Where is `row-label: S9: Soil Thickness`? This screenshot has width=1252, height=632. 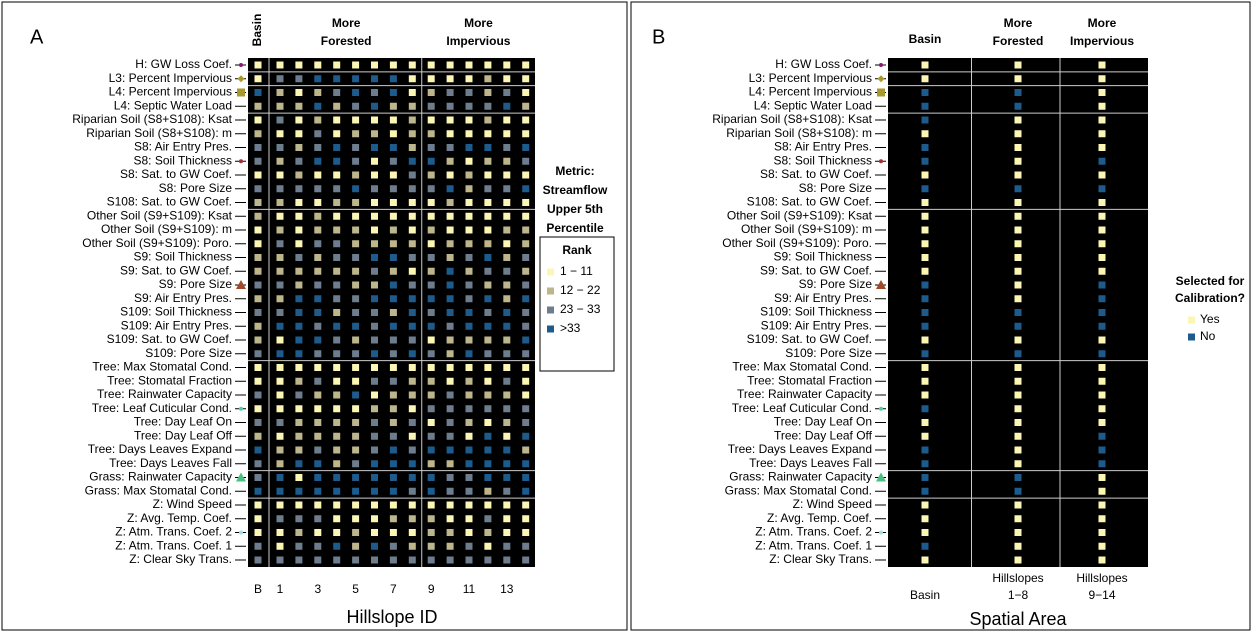 row-label: S9: Soil Thickness is located at coordinates (183, 257).